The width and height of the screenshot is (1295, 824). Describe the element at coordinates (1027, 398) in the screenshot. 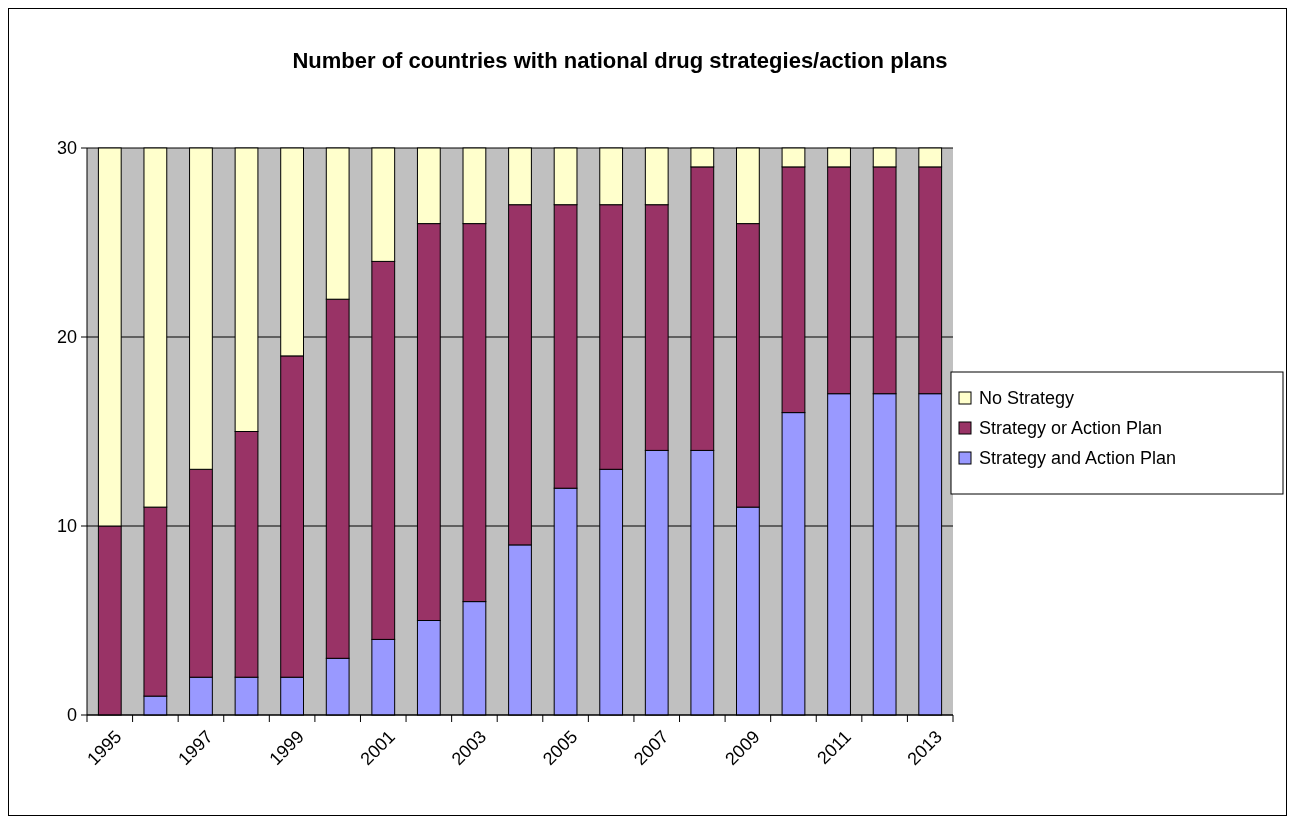

I see `legend-label: No Strategy` at that location.